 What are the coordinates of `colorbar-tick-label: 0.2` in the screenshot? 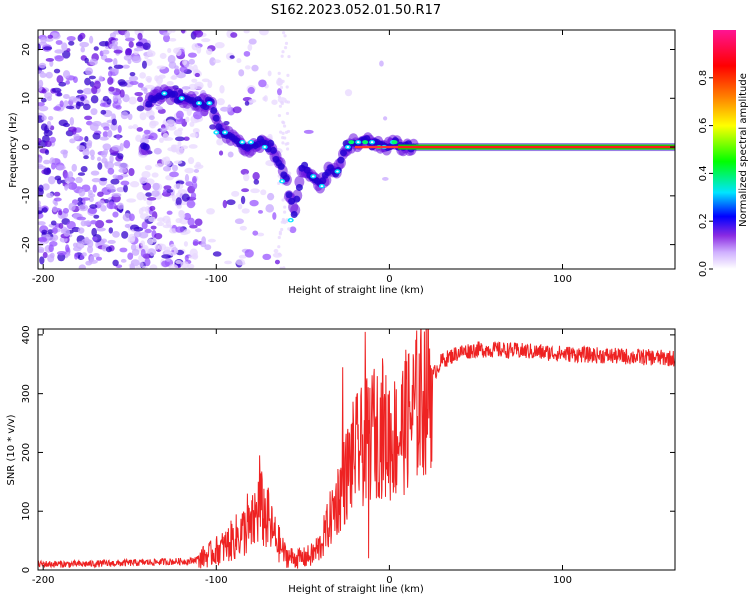 It's located at (703, 221).